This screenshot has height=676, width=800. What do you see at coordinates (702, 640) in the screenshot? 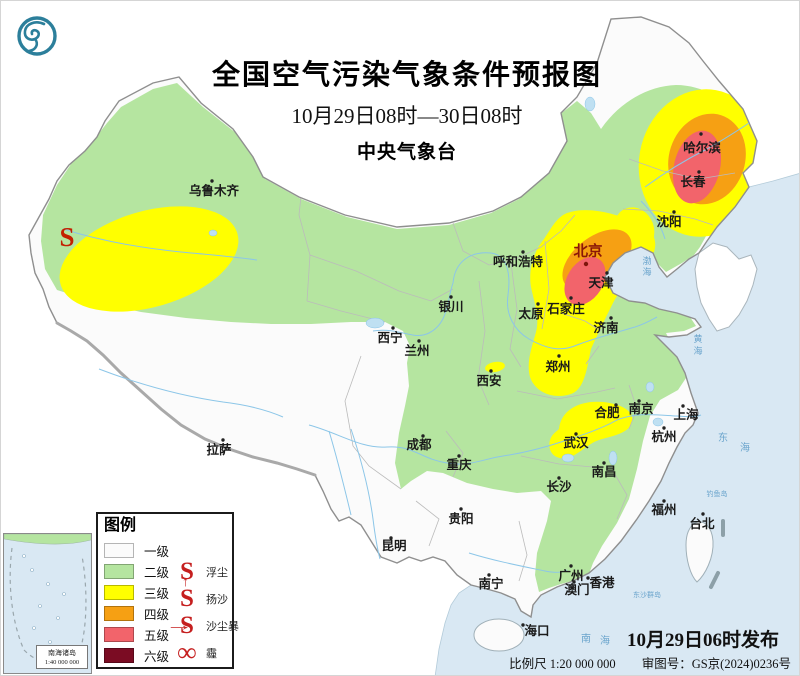
I see `issue-time: 10月29日06时发布` at bounding box center [702, 640].